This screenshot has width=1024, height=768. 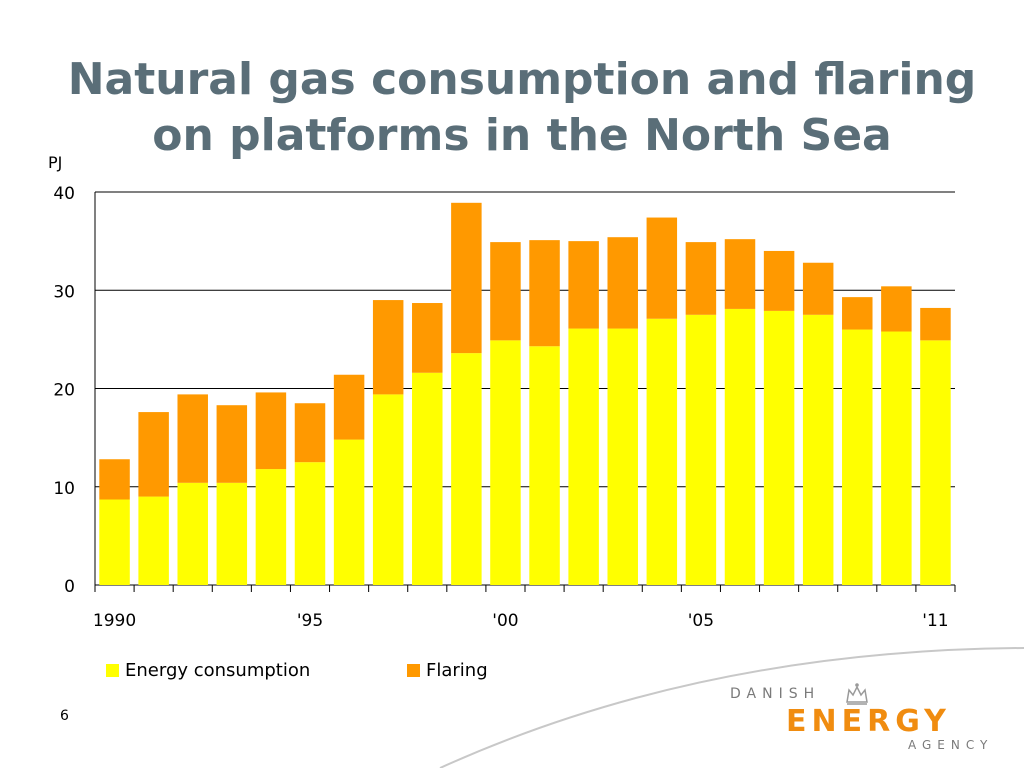 I want to click on x-tick-label: 1990, so click(x=114, y=621).